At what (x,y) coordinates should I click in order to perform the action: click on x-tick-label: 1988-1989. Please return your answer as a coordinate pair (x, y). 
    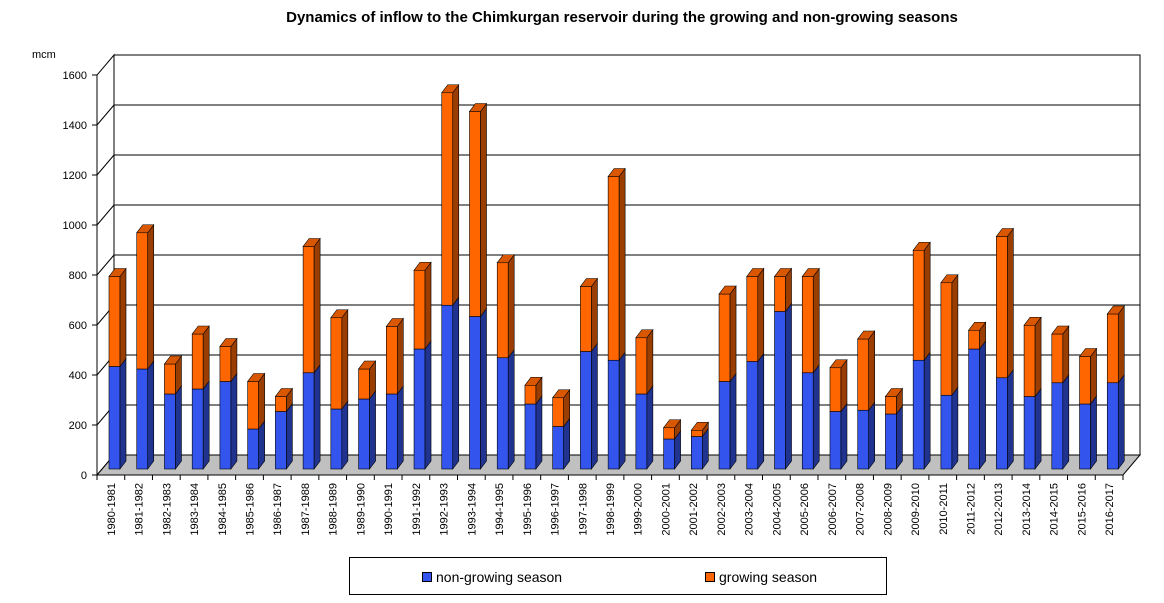
    Looking at the image, I should click on (334, 509).